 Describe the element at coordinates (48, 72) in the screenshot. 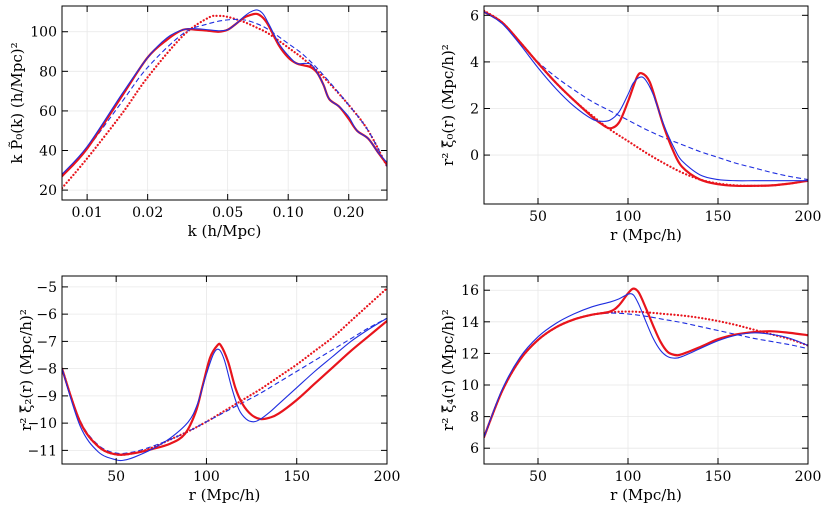

I see `y-tick-label: 80` at that location.